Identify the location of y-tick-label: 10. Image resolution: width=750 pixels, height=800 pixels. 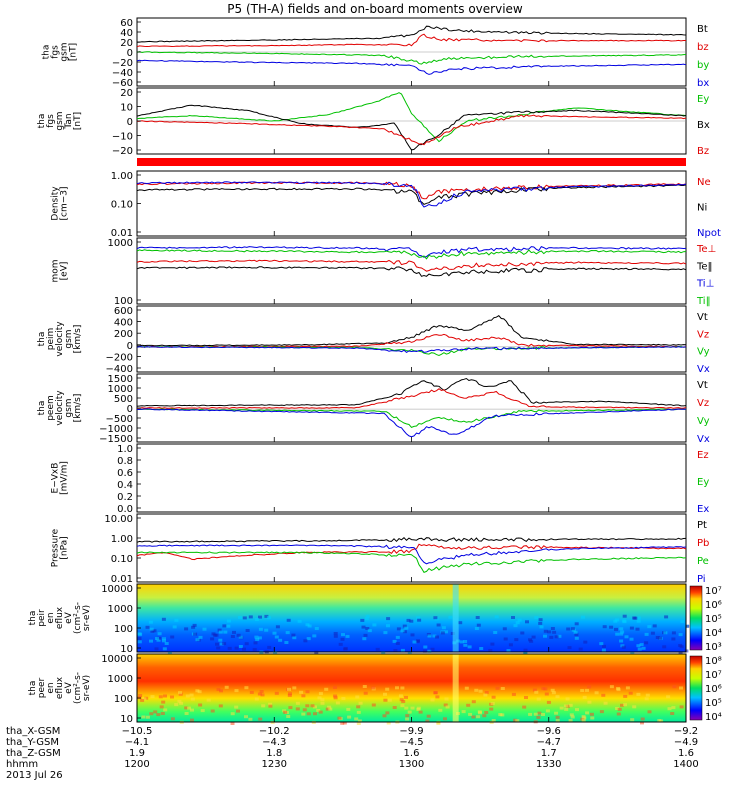
(126, 719).